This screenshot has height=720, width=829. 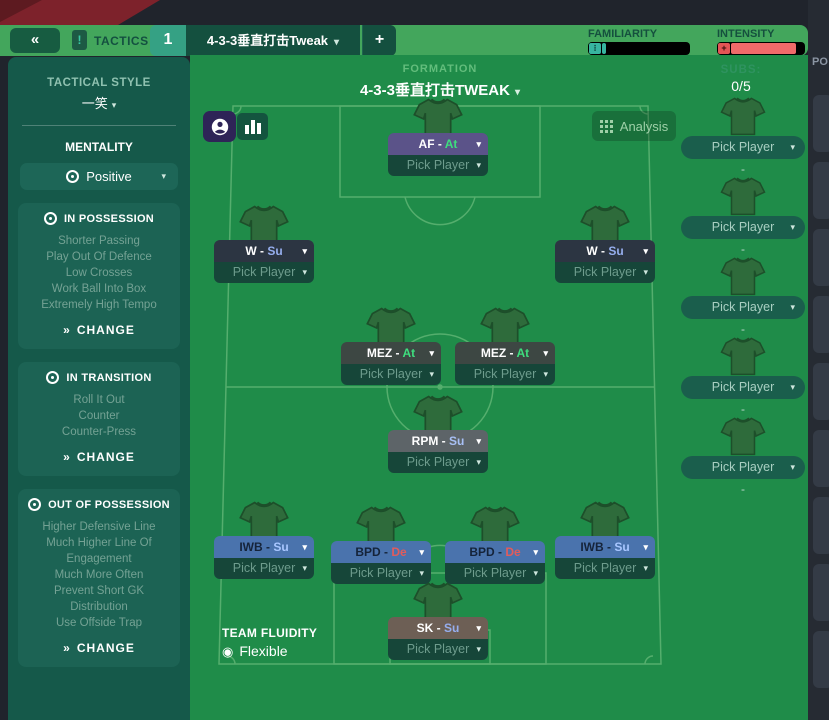 What do you see at coordinates (452, 628) in the screenshot?
I see `duty-label: Su` at bounding box center [452, 628].